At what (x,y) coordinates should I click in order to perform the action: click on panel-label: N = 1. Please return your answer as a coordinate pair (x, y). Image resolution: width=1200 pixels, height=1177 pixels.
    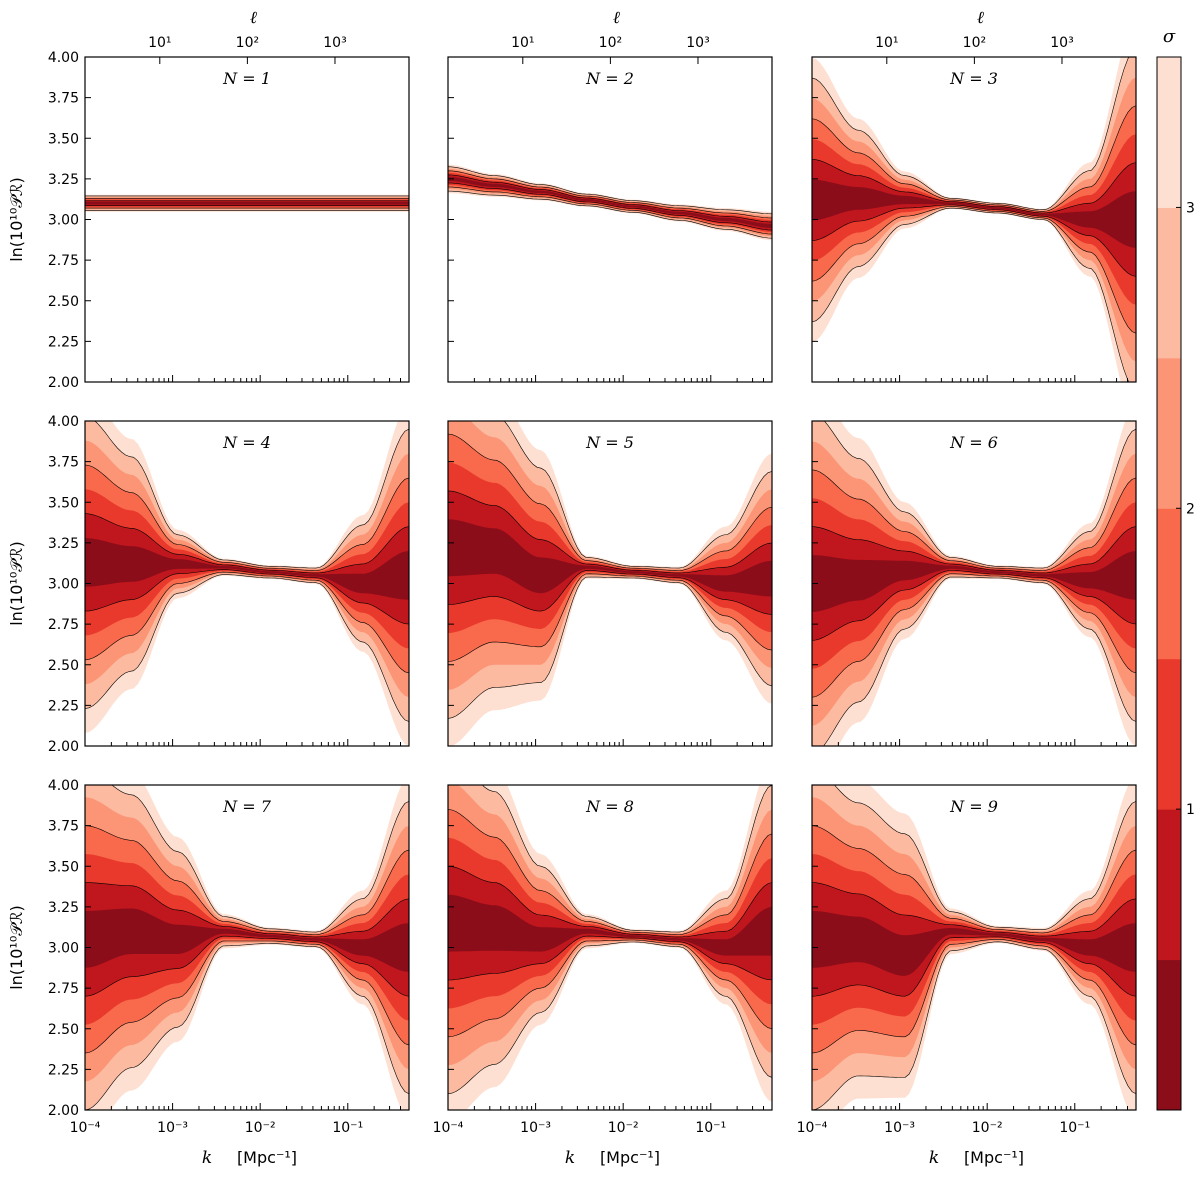
    Looking at the image, I should click on (246, 78).